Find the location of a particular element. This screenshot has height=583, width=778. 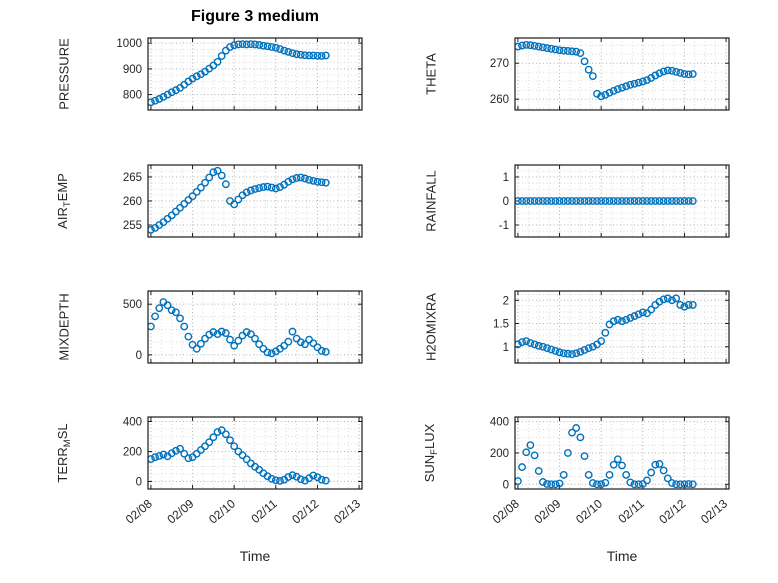

svg-text: 900 is located at coordinates (132, 70).